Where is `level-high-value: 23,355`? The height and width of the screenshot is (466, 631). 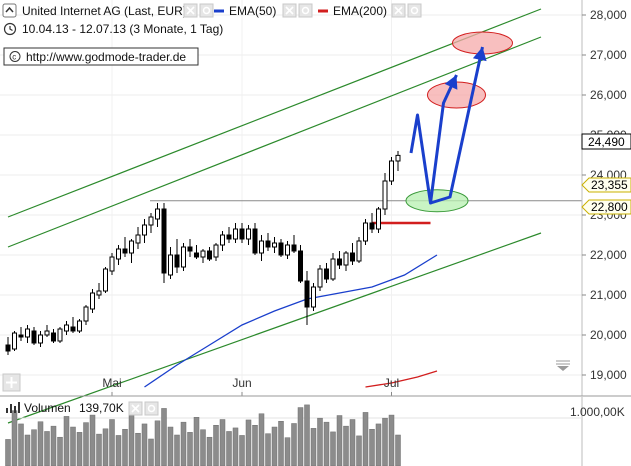 level-high-value: 23,355 is located at coordinates (609, 185).